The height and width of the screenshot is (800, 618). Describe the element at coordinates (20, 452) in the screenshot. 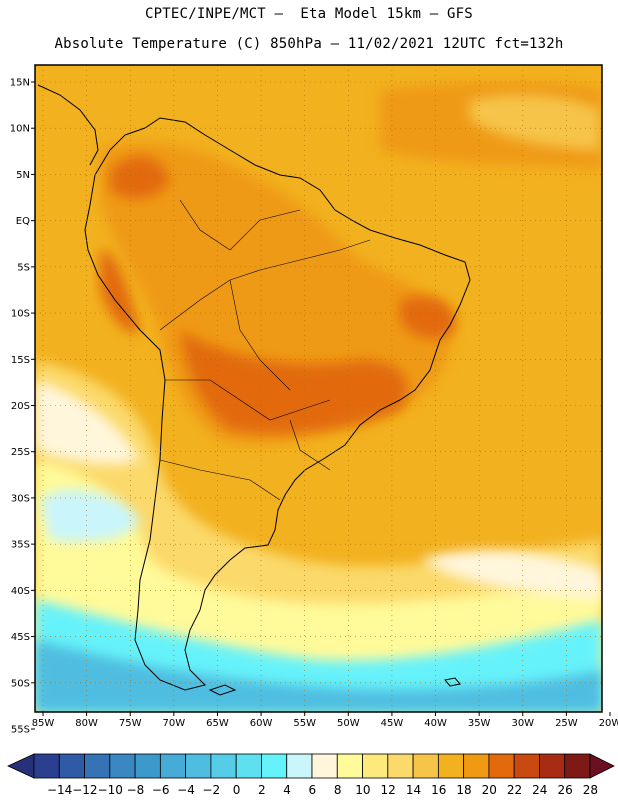

I see `lat-tick-label: 25S` at that location.